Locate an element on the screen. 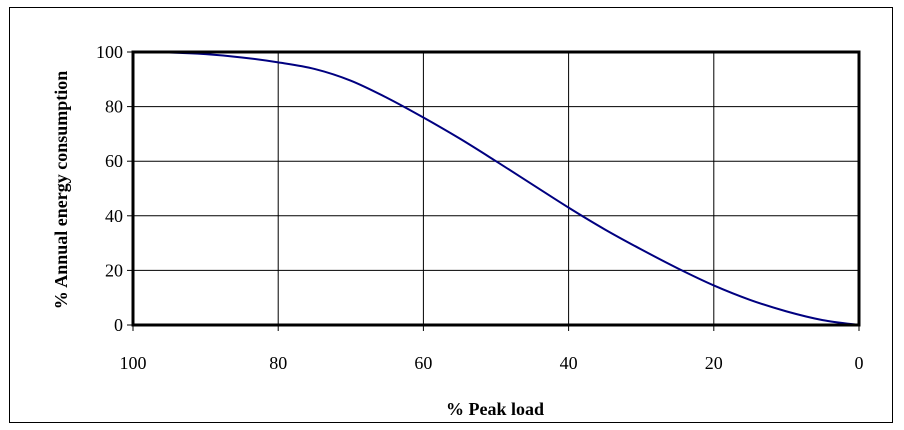  x-tick-label-60: 60 is located at coordinates (423, 363).